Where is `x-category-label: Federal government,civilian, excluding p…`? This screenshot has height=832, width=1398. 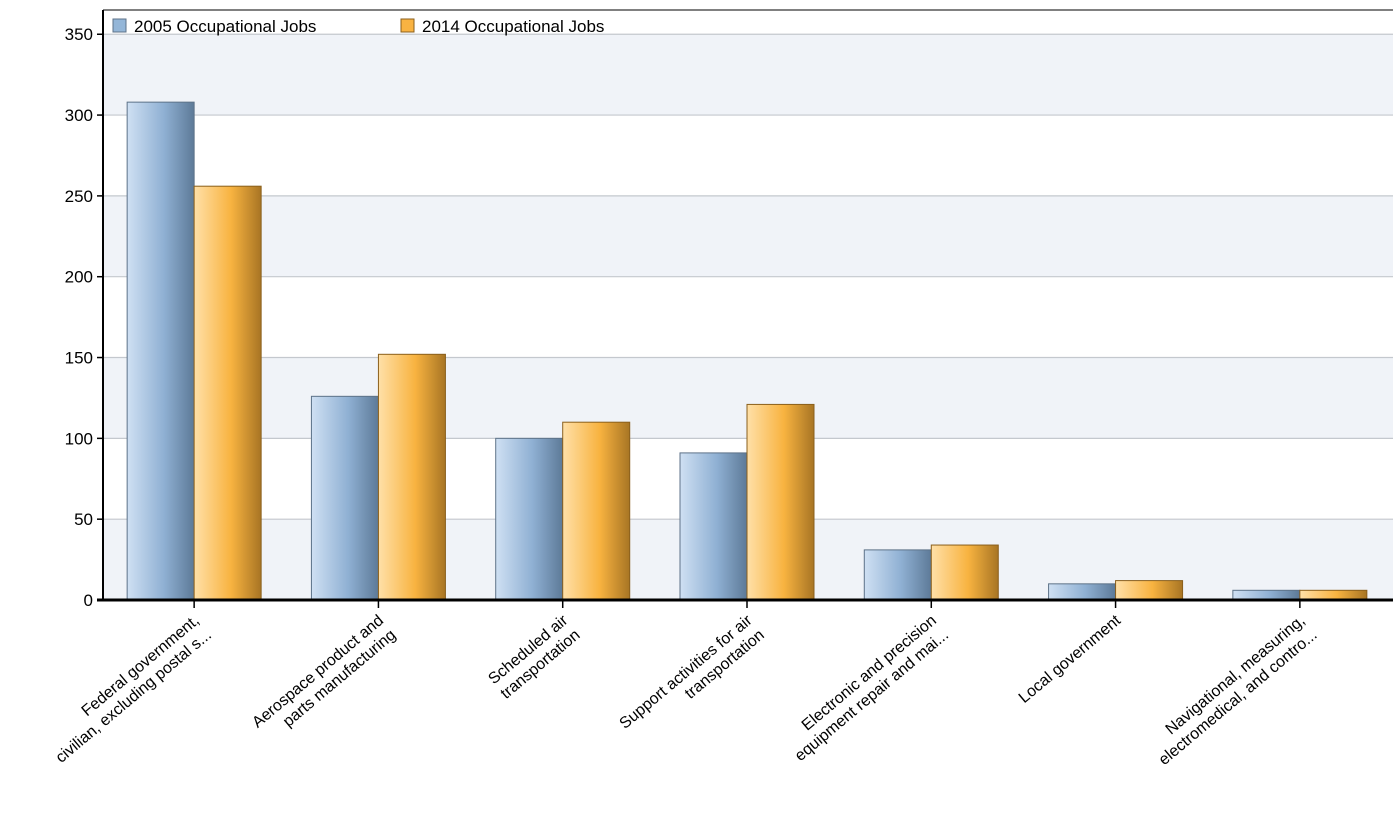 x-category-label: Federal government,civilian, excluding p… is located at coordinates (128, 689).